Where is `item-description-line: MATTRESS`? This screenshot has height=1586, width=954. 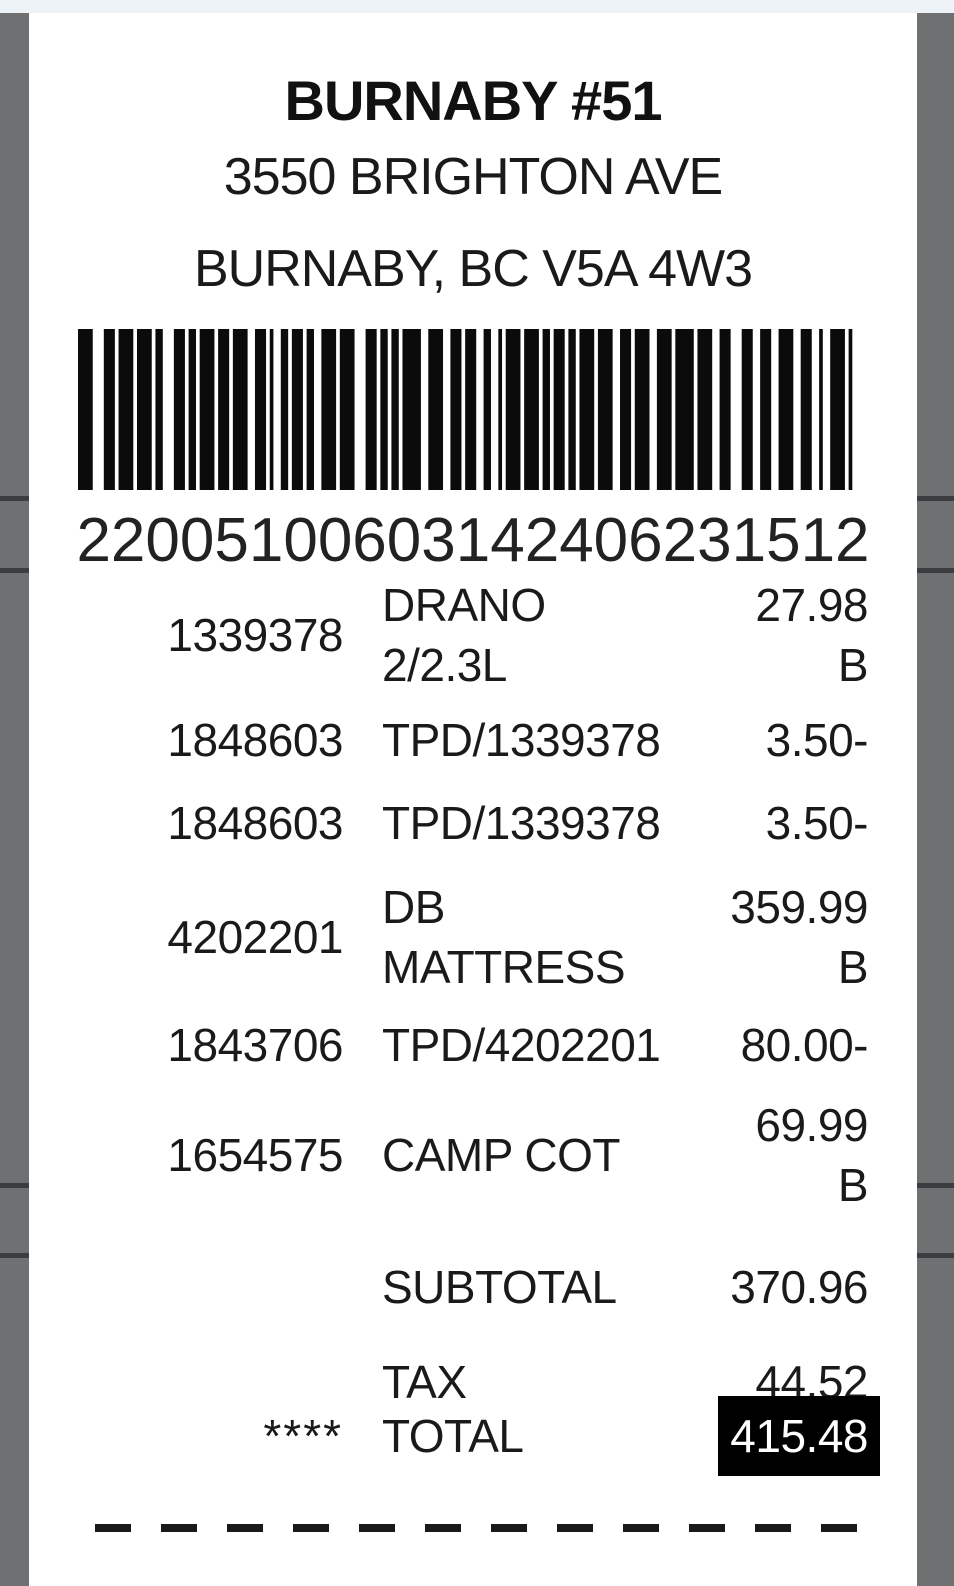
item-description-line: MATTRESS is located at coordinates (504, 967).